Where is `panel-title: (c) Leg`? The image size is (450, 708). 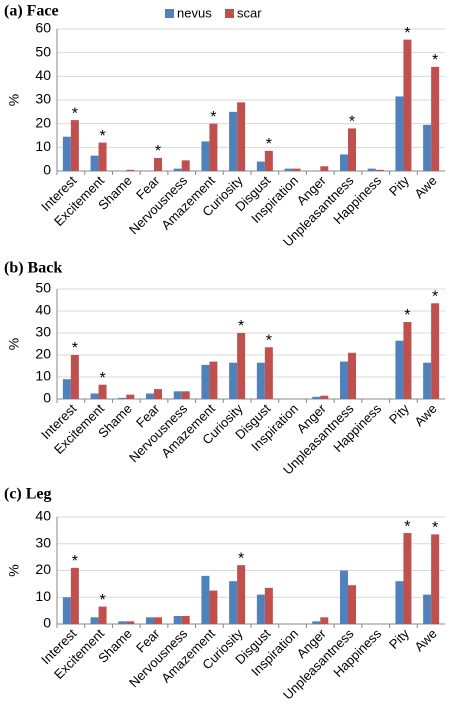 panel-title: (c) Leg is located at coordinates (28, 494).